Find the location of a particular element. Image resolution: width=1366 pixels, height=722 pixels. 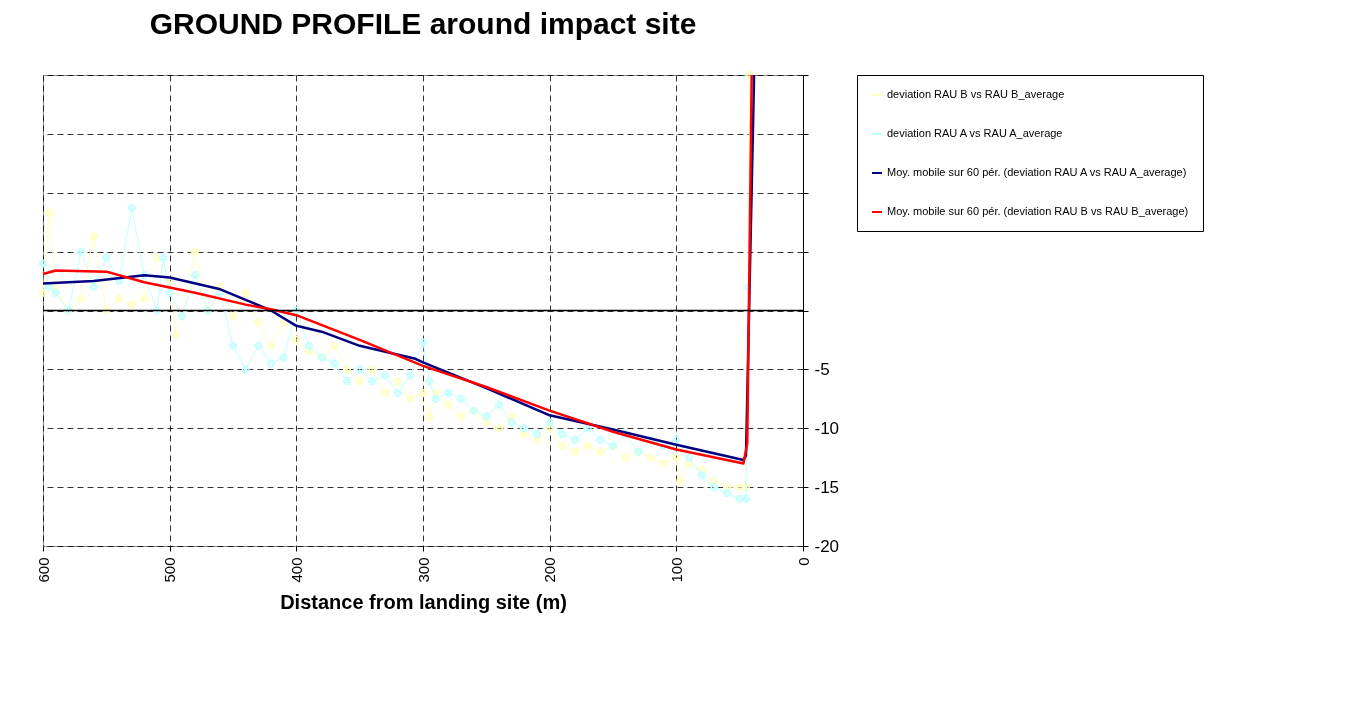

x-tick-label: 600 is located at coordinates (43, 570).